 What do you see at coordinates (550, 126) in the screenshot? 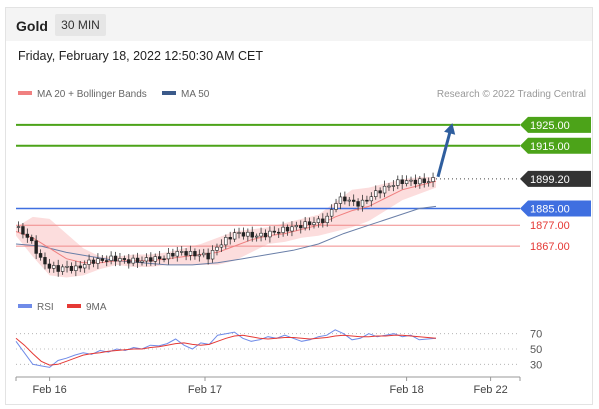
I see `level-label-resistance: 1925.00` at bounding box center [550, 126].